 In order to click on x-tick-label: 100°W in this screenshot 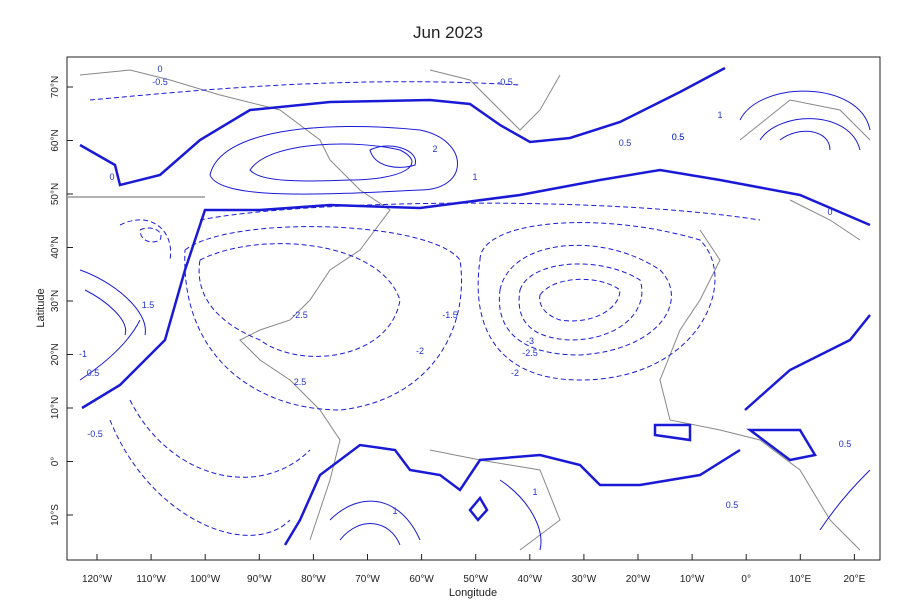, I will do `click(205, 579)`.